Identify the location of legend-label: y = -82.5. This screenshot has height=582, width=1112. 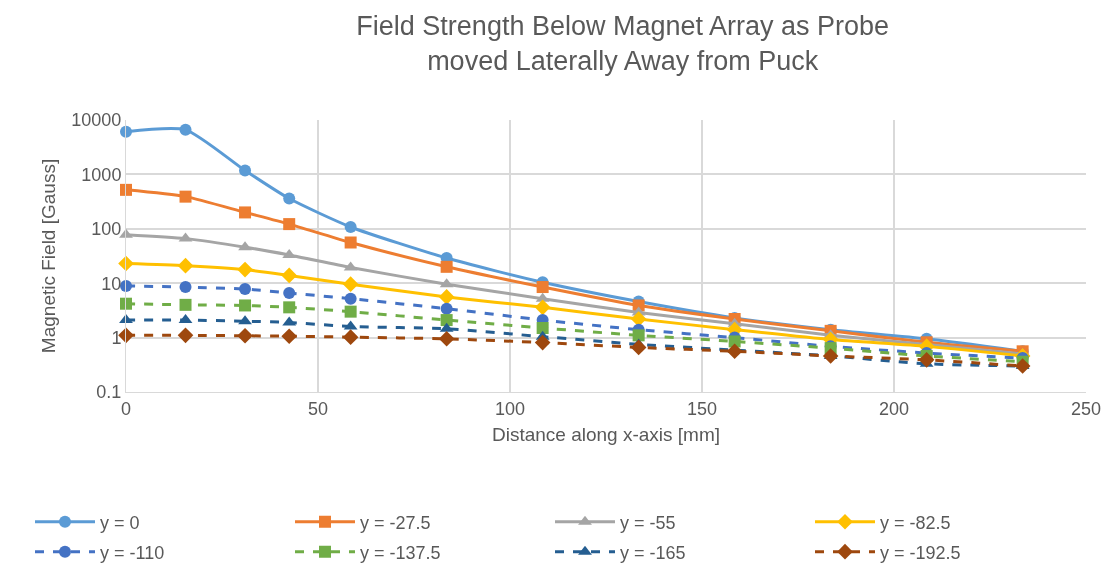
(915, 522).